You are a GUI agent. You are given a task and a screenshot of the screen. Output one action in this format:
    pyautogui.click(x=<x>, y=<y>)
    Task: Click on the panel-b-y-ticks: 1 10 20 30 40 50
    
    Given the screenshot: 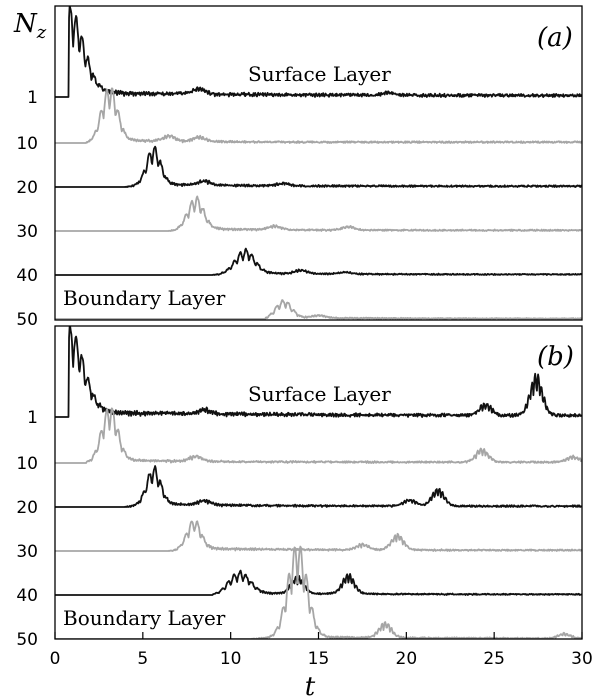 What is the action you would take?
    pyautogui.click(x=27, y=529)
    